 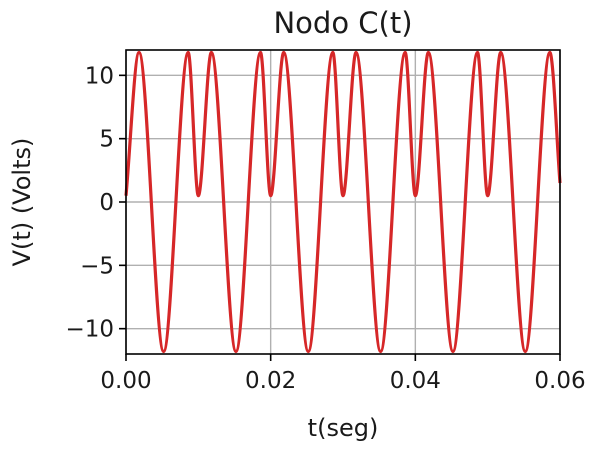 What do you see at coordinates (89, 330) in the screenshot?
I see `y-tick-label: −10` at bounding box center [89, 330].